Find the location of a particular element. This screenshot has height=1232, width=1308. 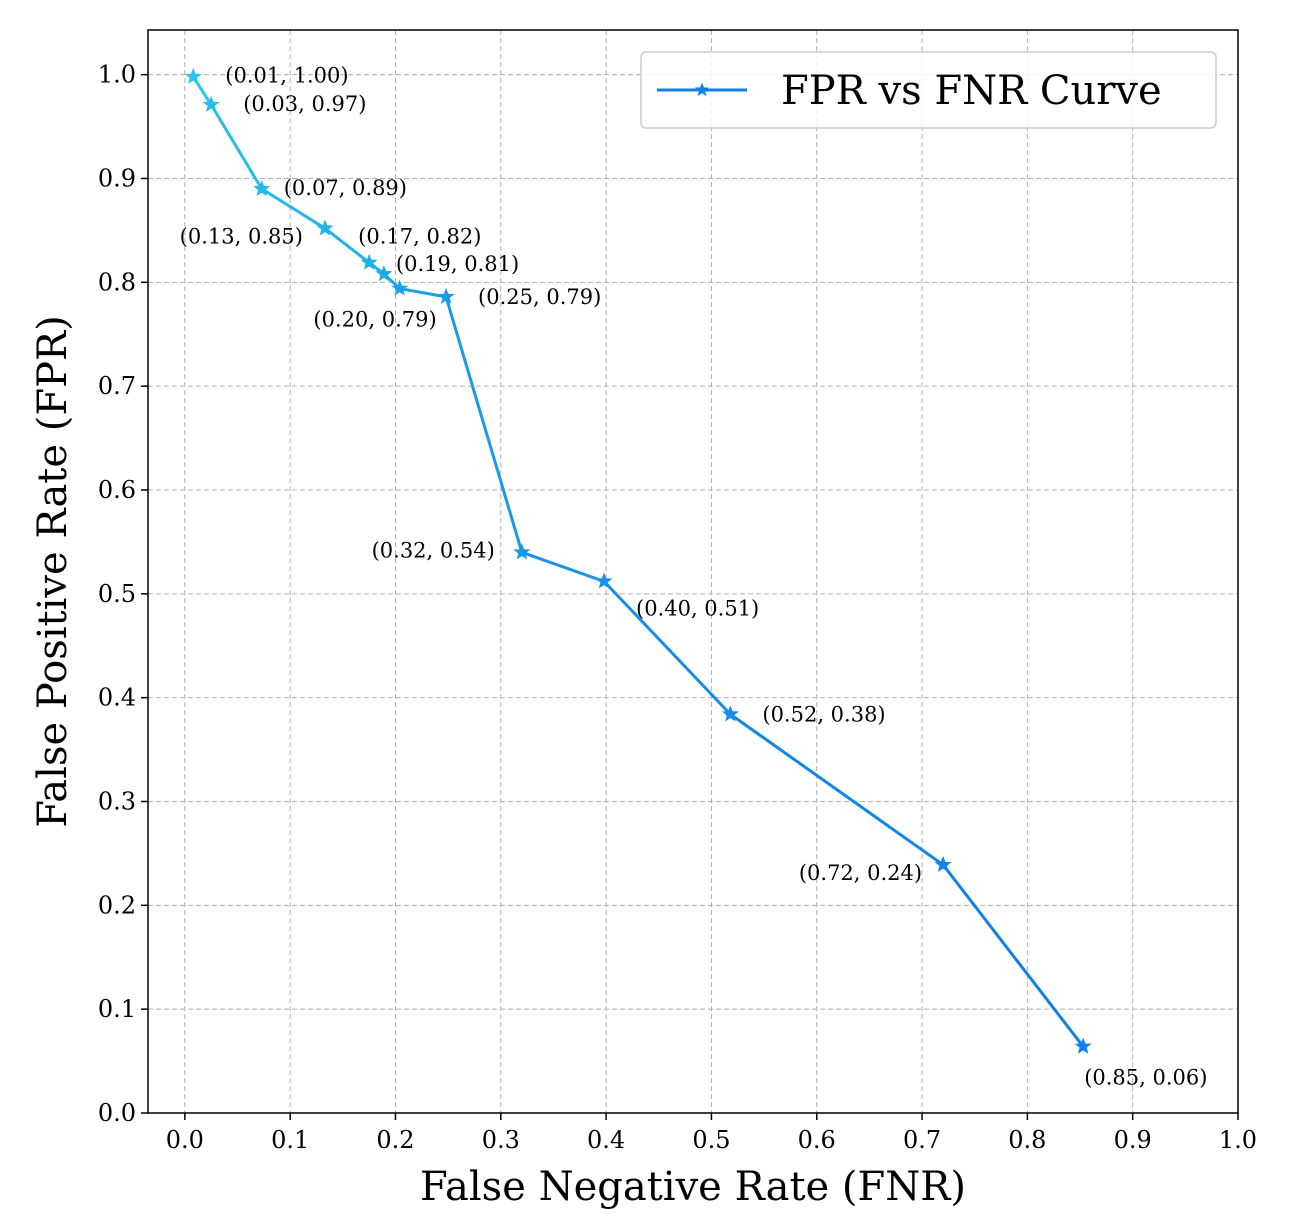

x-axis-title: False Negative Rate (FNR) is located at coordinates (693, 1187).